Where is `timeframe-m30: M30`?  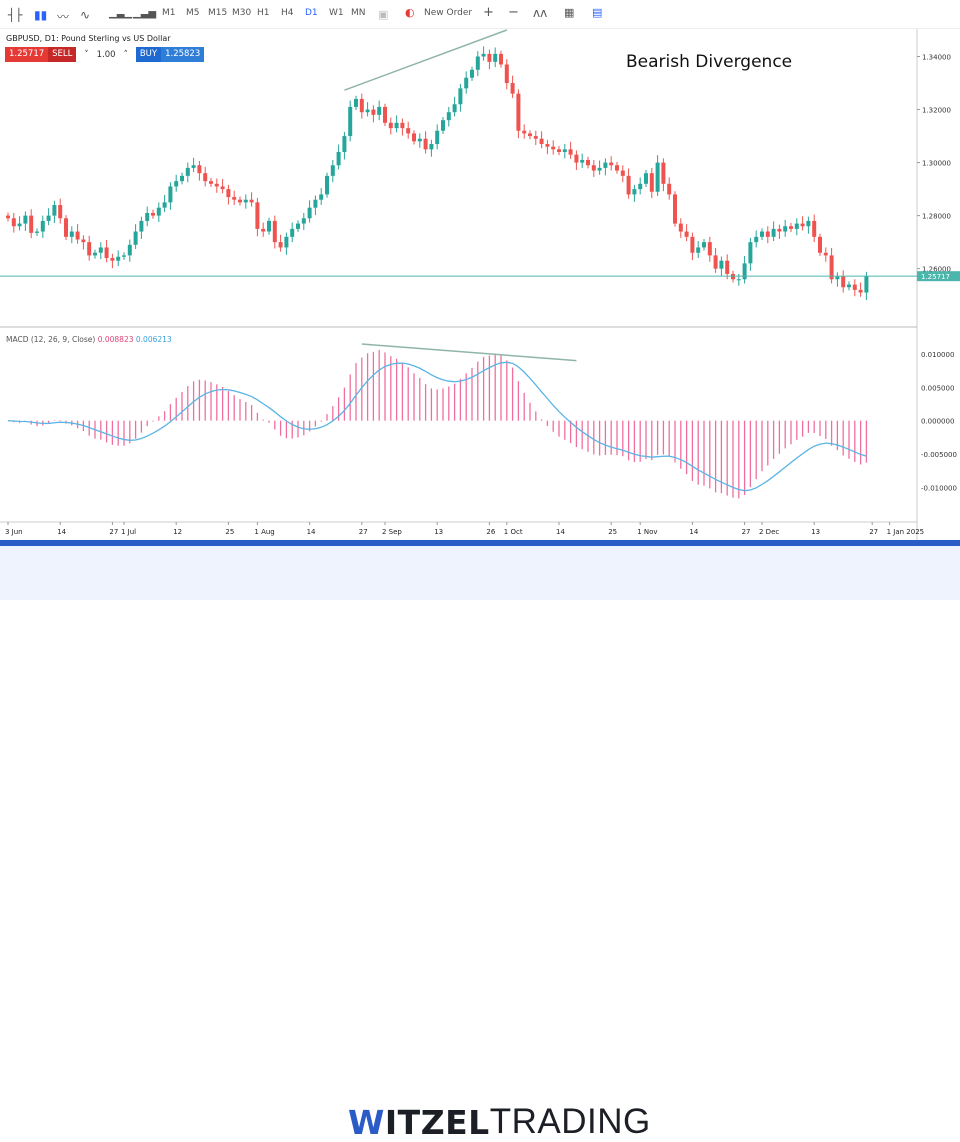
timeframe-m30: M30 is located at coordinates (242, 13).